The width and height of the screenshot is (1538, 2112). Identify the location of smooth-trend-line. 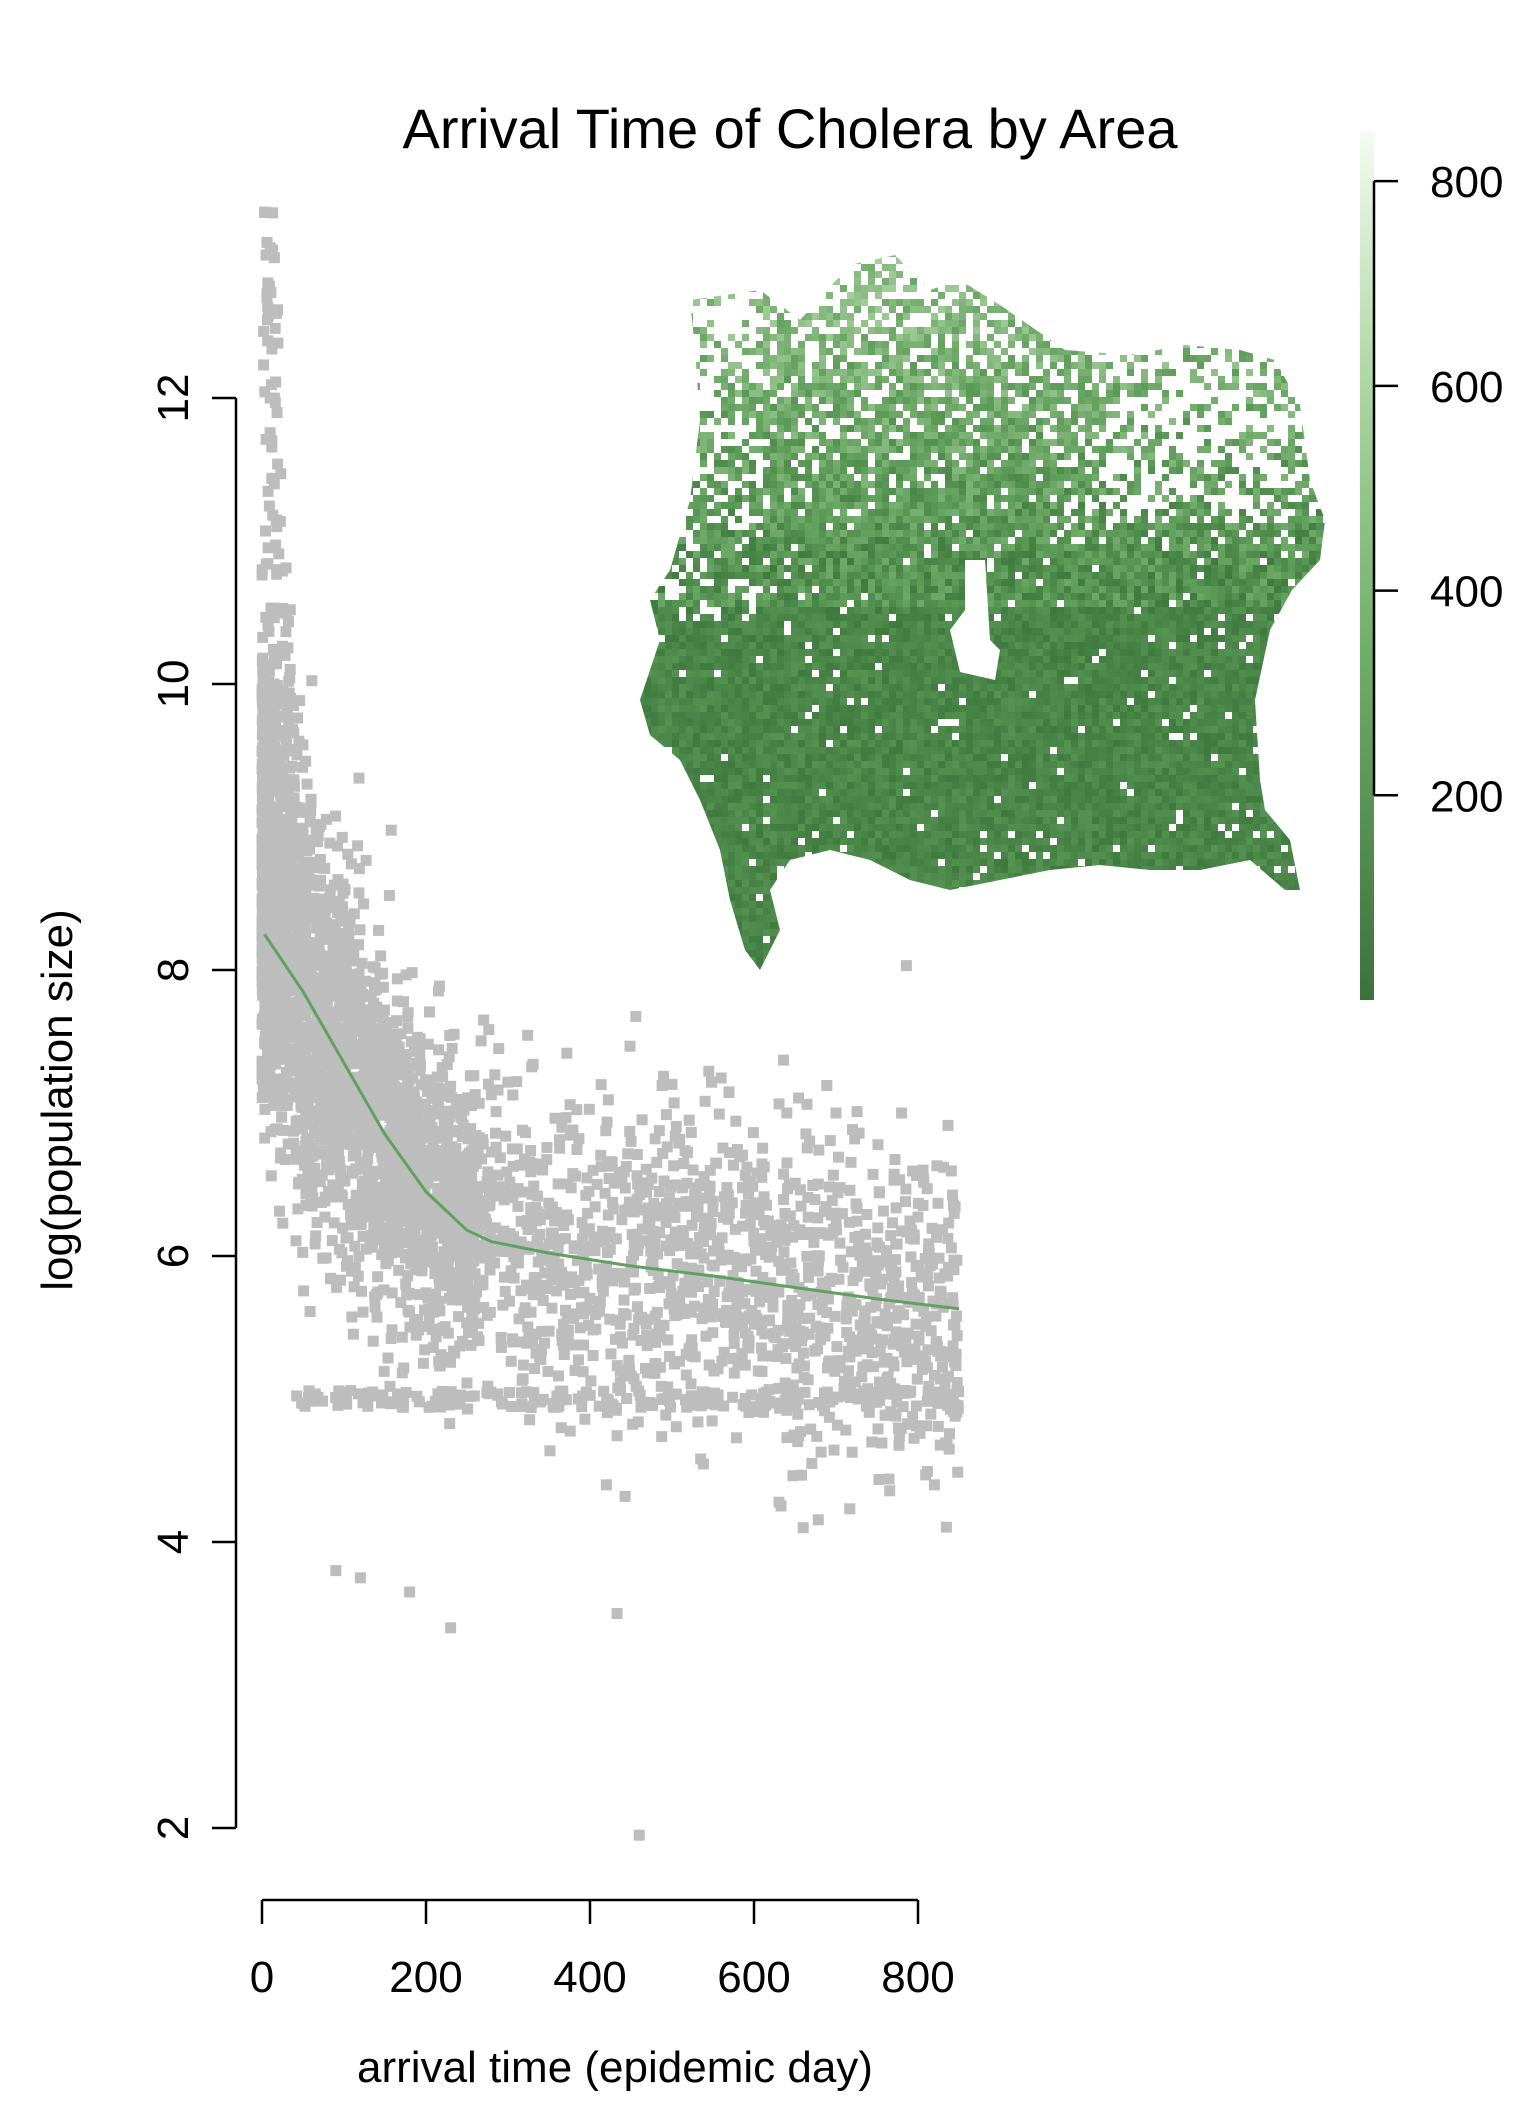
(611, 1122).